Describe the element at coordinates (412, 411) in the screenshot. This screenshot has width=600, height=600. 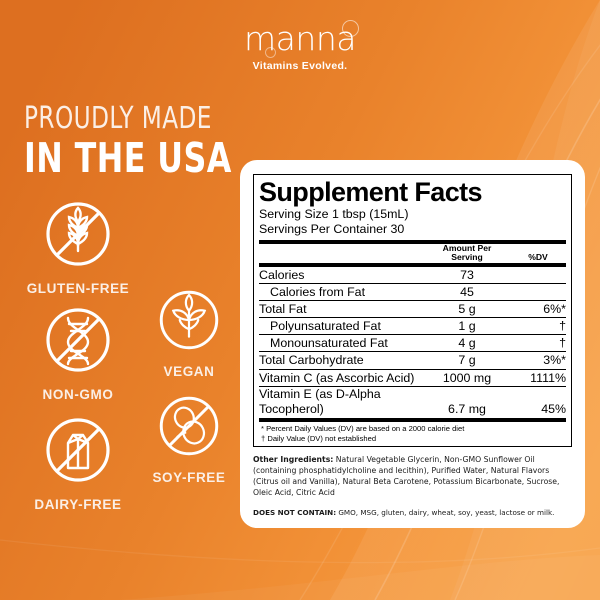
I see `table-row-continued: Tocopherol) 6.7 mg 45%` at that location.